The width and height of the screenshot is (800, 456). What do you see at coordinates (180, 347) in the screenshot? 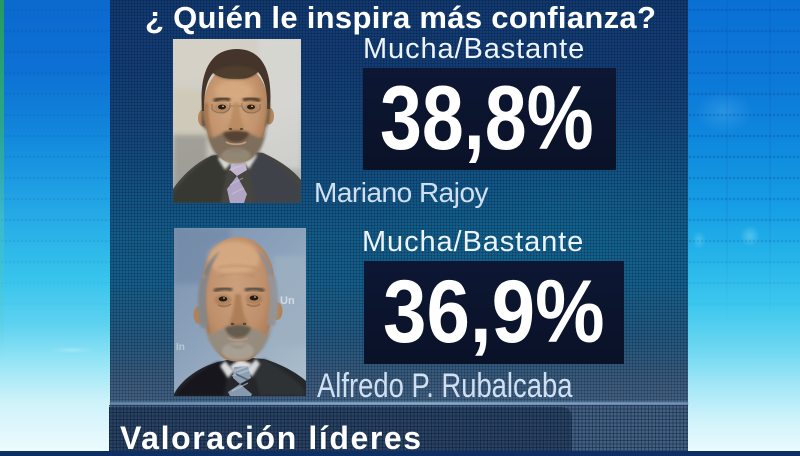
I see `svg-text: In` at bounding box center [180, 347].